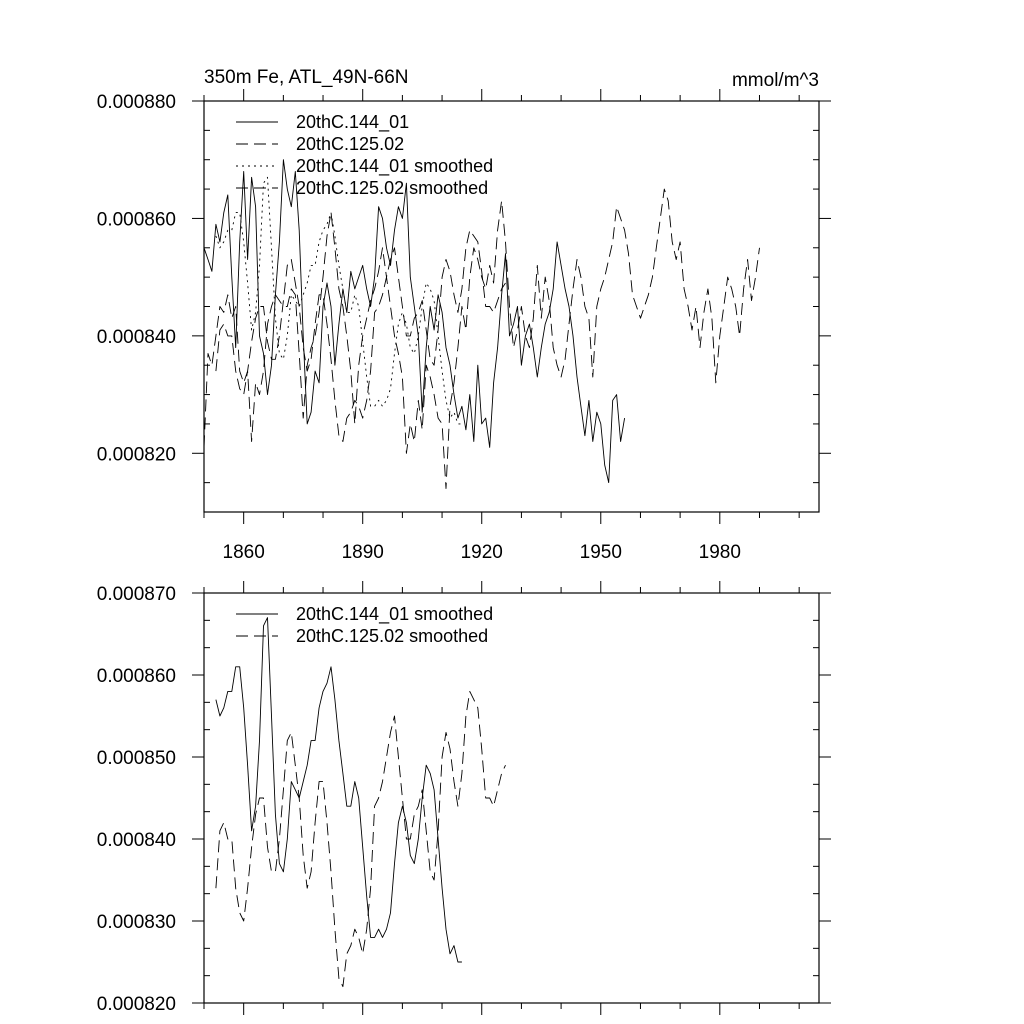  What do you see at coordinates (136, 102) in the screenshot?
I see `y-tick-label: 0.000880` at bounding box center [136, 102].